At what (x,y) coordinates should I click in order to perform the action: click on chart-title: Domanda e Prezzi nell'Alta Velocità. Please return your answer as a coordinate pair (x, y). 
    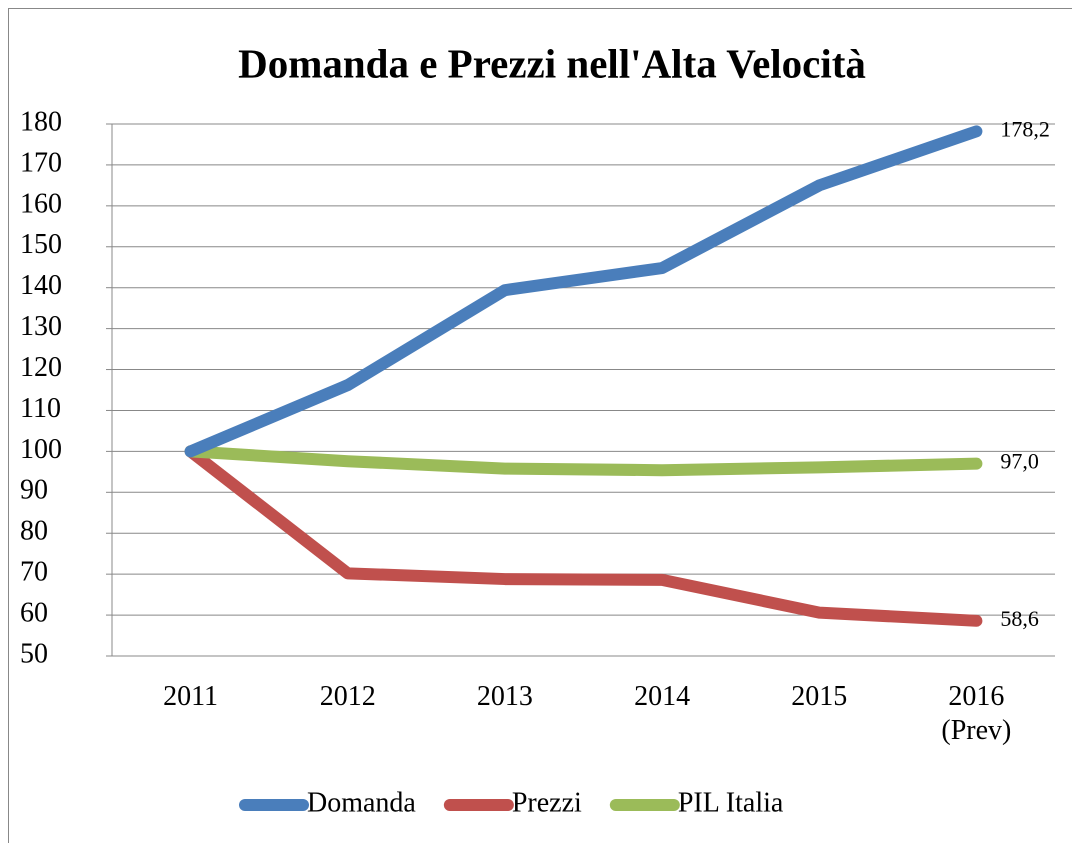
    Looking at the image, I should click on (552, 63).